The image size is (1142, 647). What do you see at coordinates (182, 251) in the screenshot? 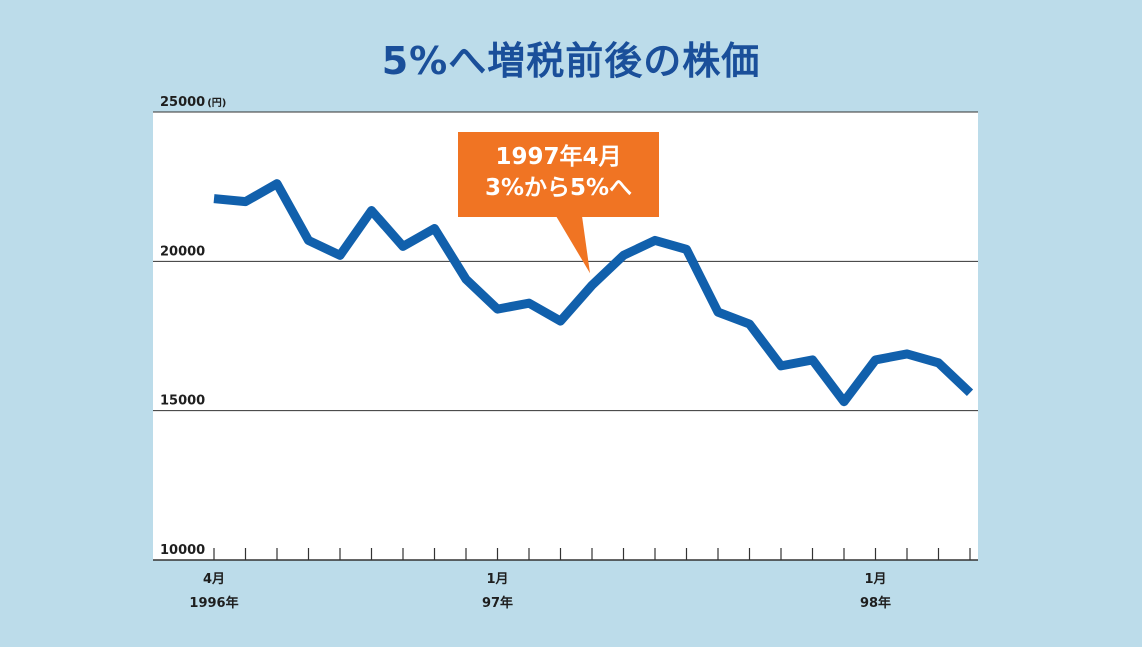
I see `y-tick-label: 20000` at bounding box center [182, 251].